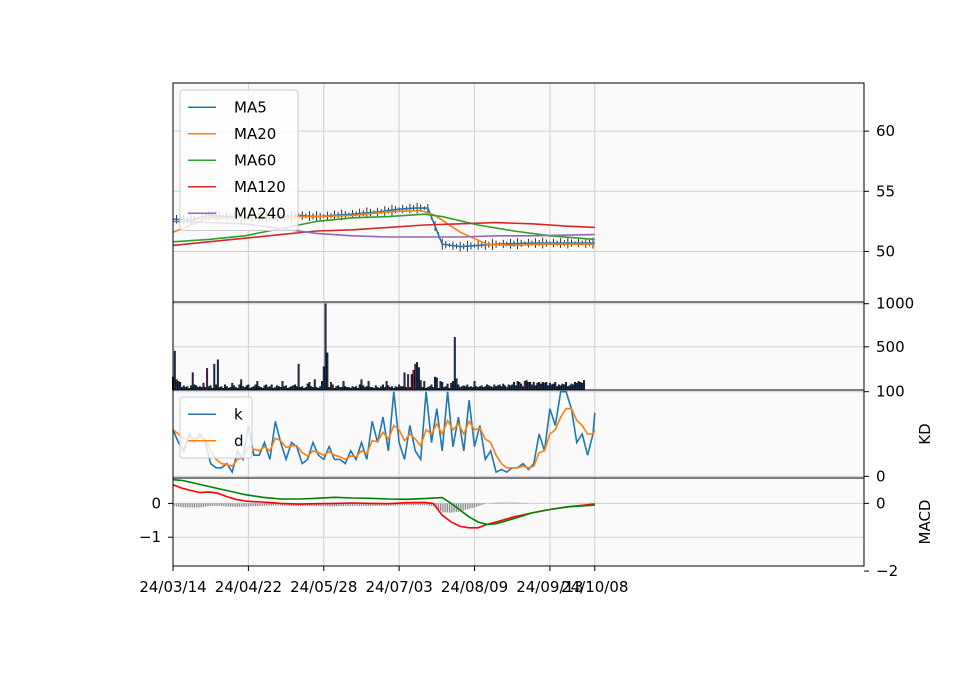  Describe the element at coordinates (260, 187) in the screenshot. I see `price-legend-label: MA120` at that location.